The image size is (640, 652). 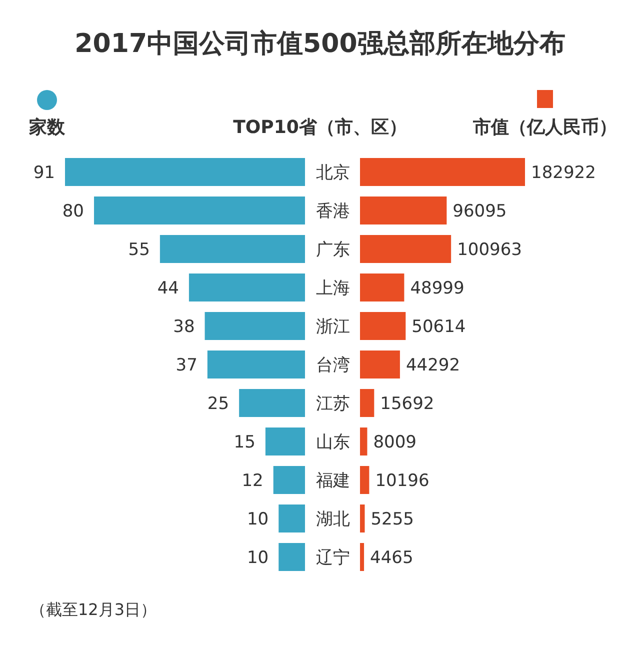 What do you see at coordinates (439, 327) in the screenshot?
I see `data-label: 50614` at bounding box center [439, 327].